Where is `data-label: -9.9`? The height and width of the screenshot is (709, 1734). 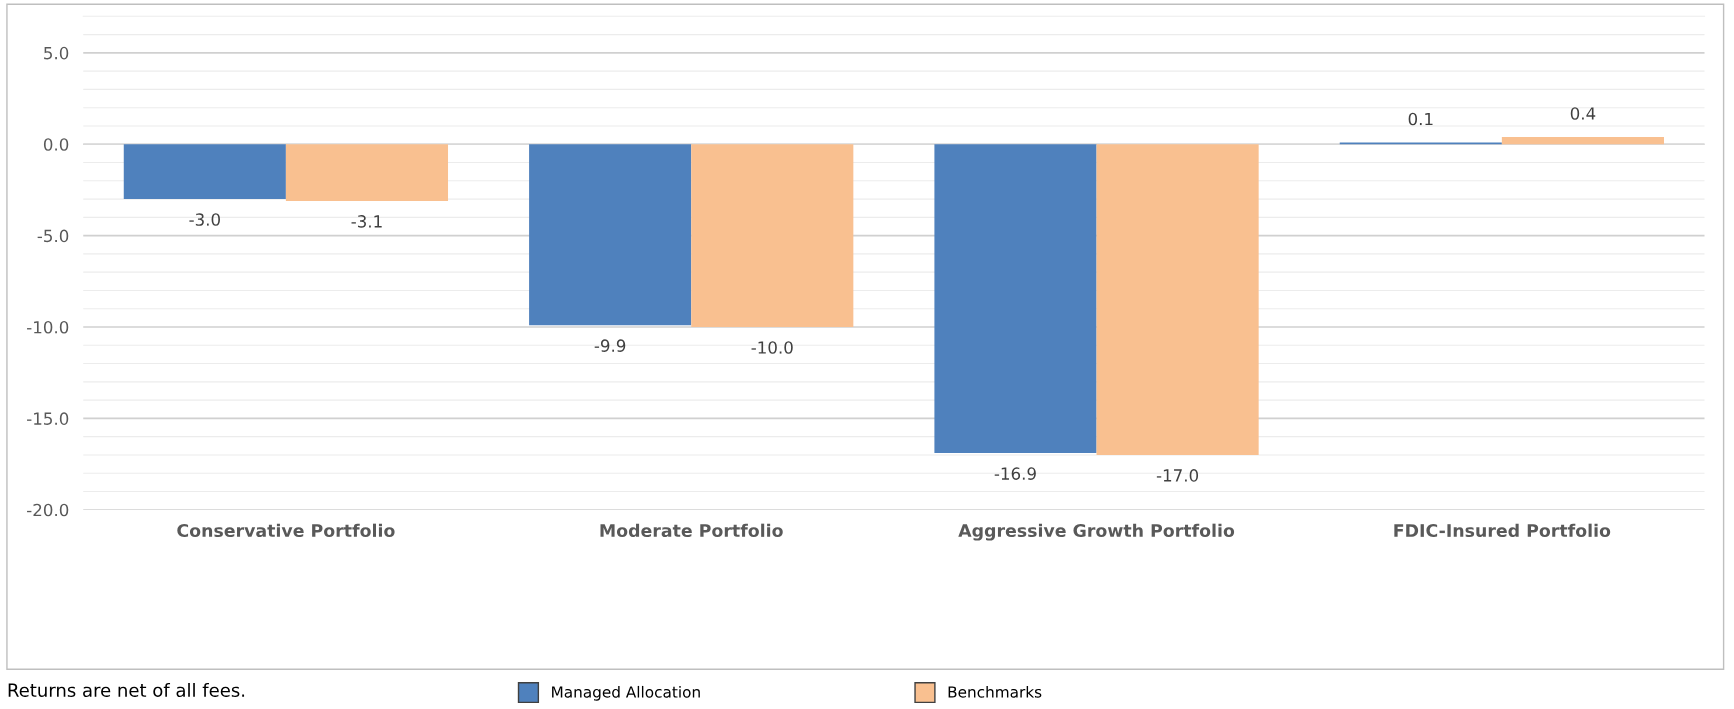 data-label: -9.9 is located at coordinates (610, 345).